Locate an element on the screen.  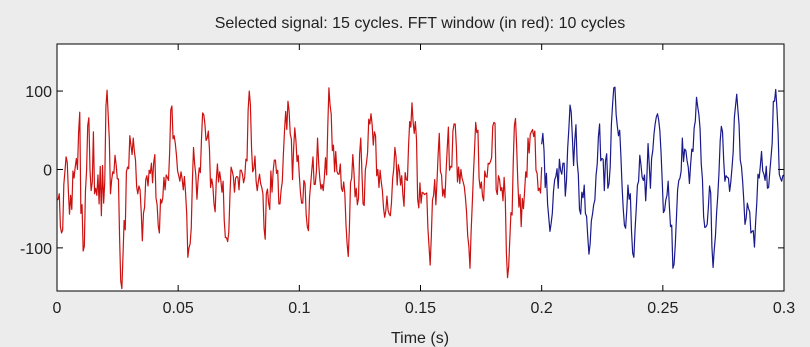
y-tick-label: -100 is located at coordinates (36, 249).